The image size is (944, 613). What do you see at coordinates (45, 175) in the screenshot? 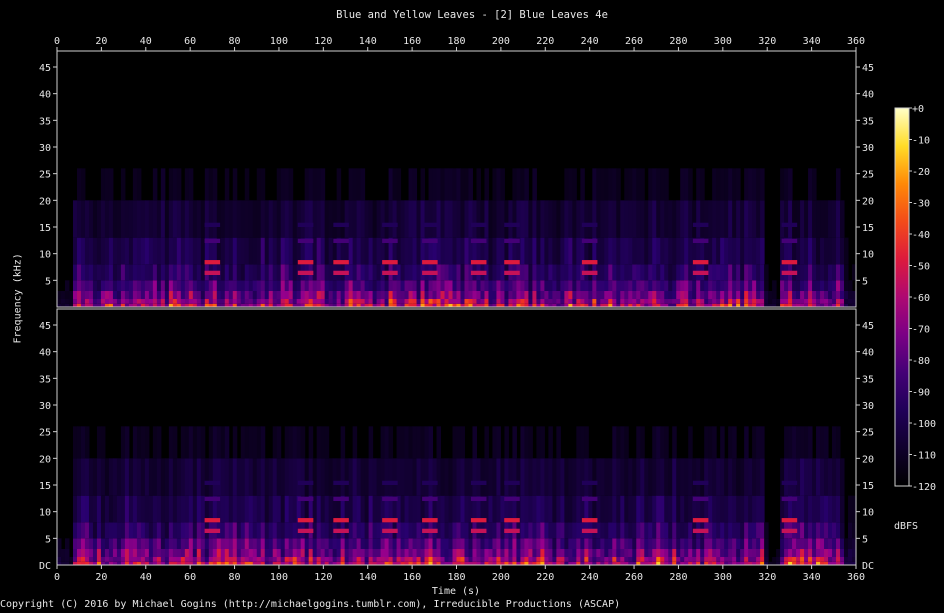
I see `y-tick-label: 25` at bounding box center [45, 175].